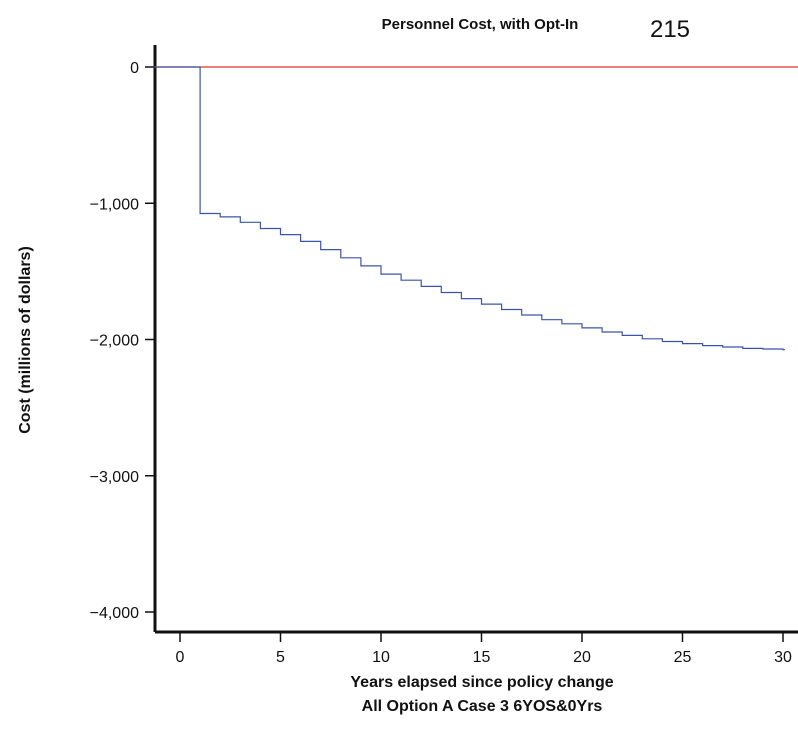 This screenshot has width=798, height=748. Describe the element at coordinates (582, 657) in the screenshot. I see `x-tick-label: 20` at that location.